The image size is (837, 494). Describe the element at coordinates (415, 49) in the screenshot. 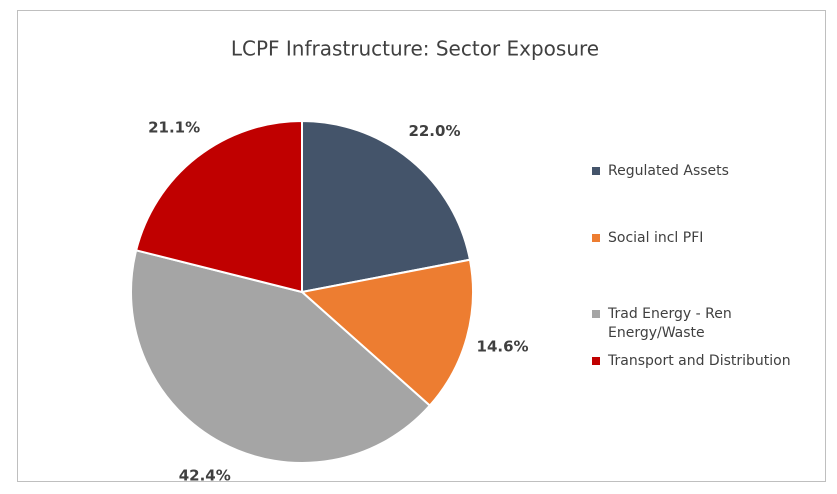

I see `chart-title: LCPF Infrastructure: Sector Exposure` at that location.